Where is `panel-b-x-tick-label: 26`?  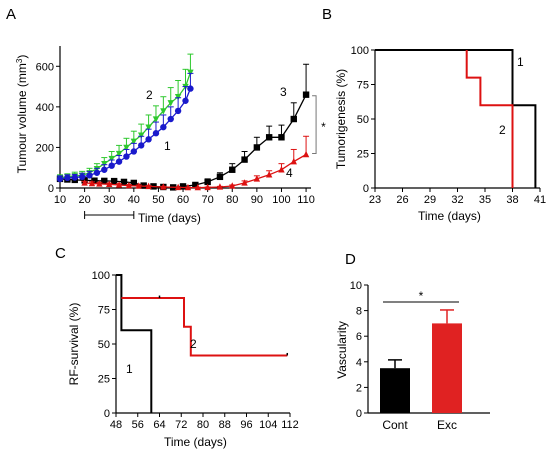 panel-b-x-tick-label: 26 is located at coordinates (402, 200).